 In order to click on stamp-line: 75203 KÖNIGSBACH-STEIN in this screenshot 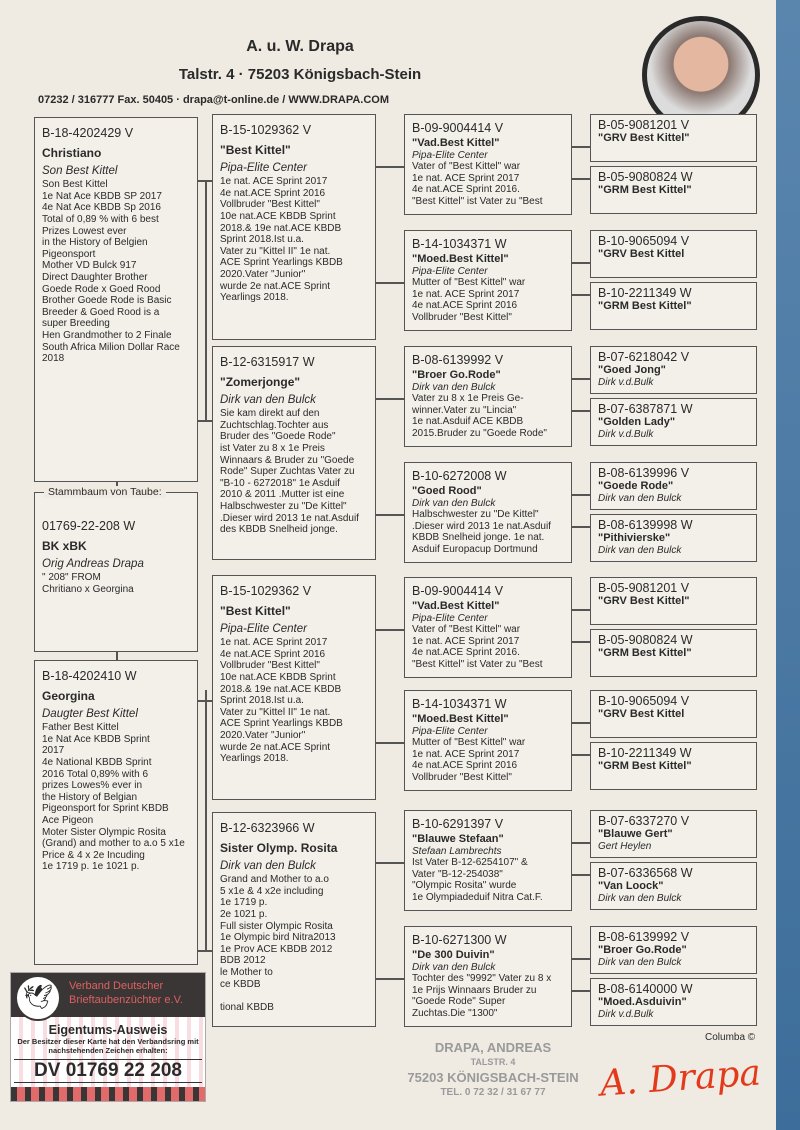, I will do `click(493, 1077)`.